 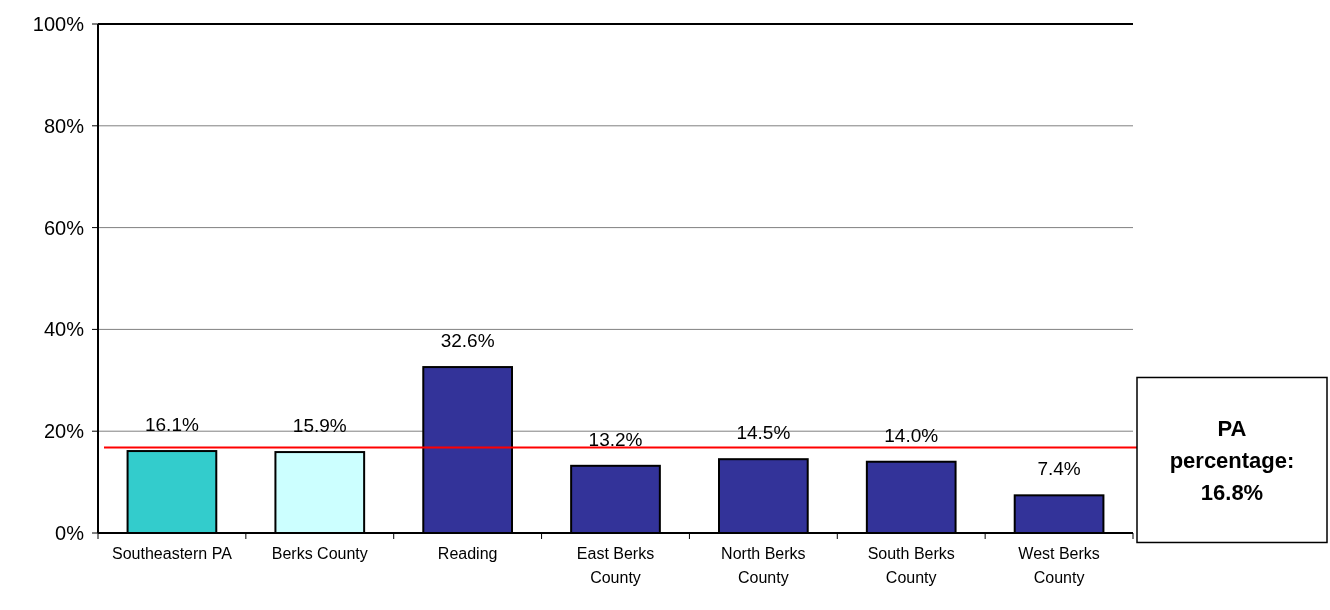 What do you see at coordinates (58, 24) in the screenshot?
I see `y-tick-label: 100%` at bounding box center [58, 24].